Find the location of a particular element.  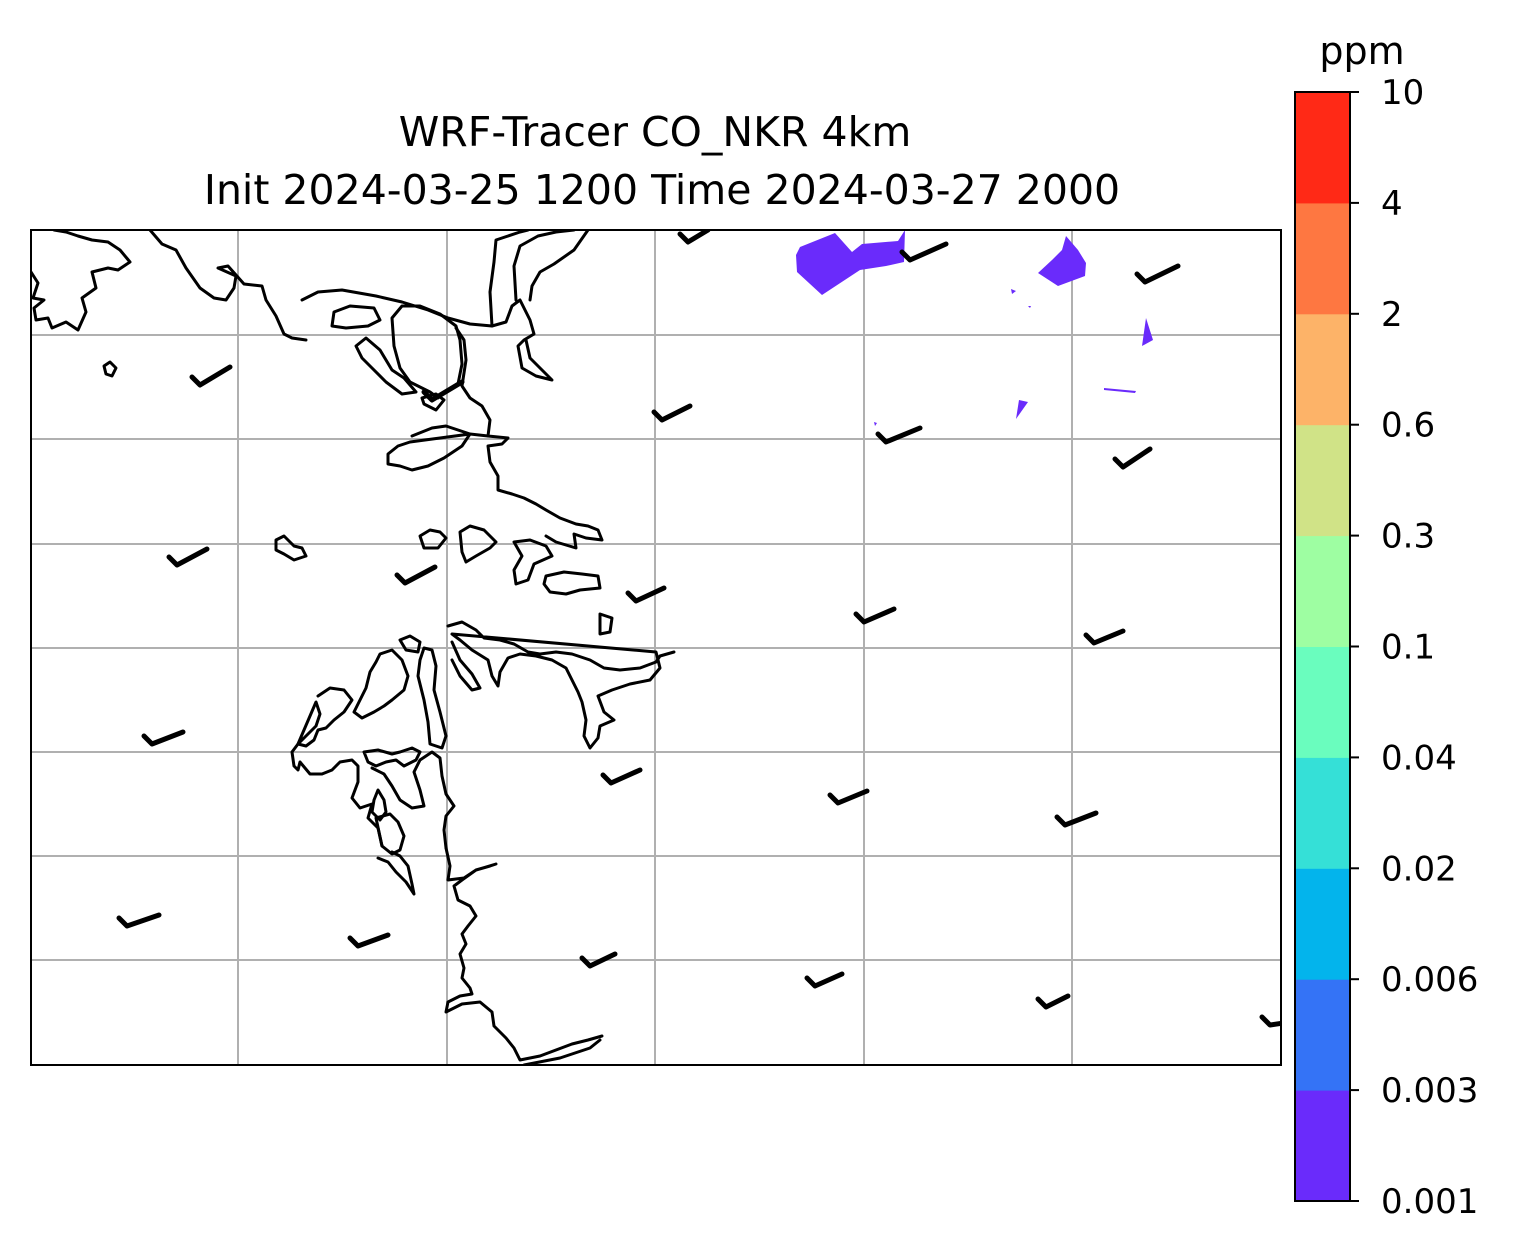

colorbar-ticks: 0.001 0.003 0.006 0.02 0.04 0.1 0.3 0.6 2 4 10 is located at coordinates (1414, 647).